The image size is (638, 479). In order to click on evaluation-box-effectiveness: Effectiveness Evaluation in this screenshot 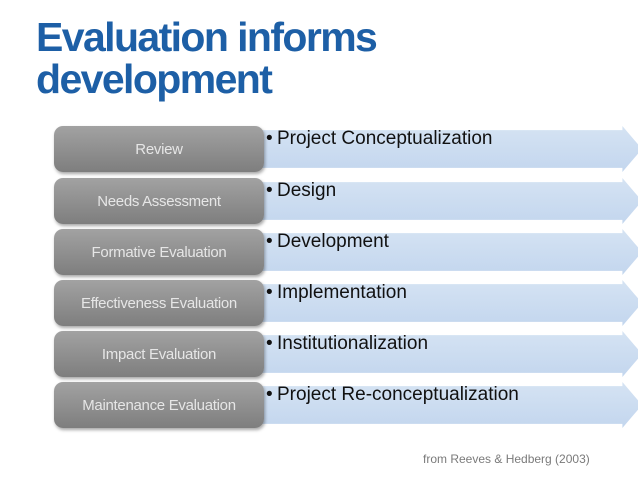, I will do `click(159, 303)`.